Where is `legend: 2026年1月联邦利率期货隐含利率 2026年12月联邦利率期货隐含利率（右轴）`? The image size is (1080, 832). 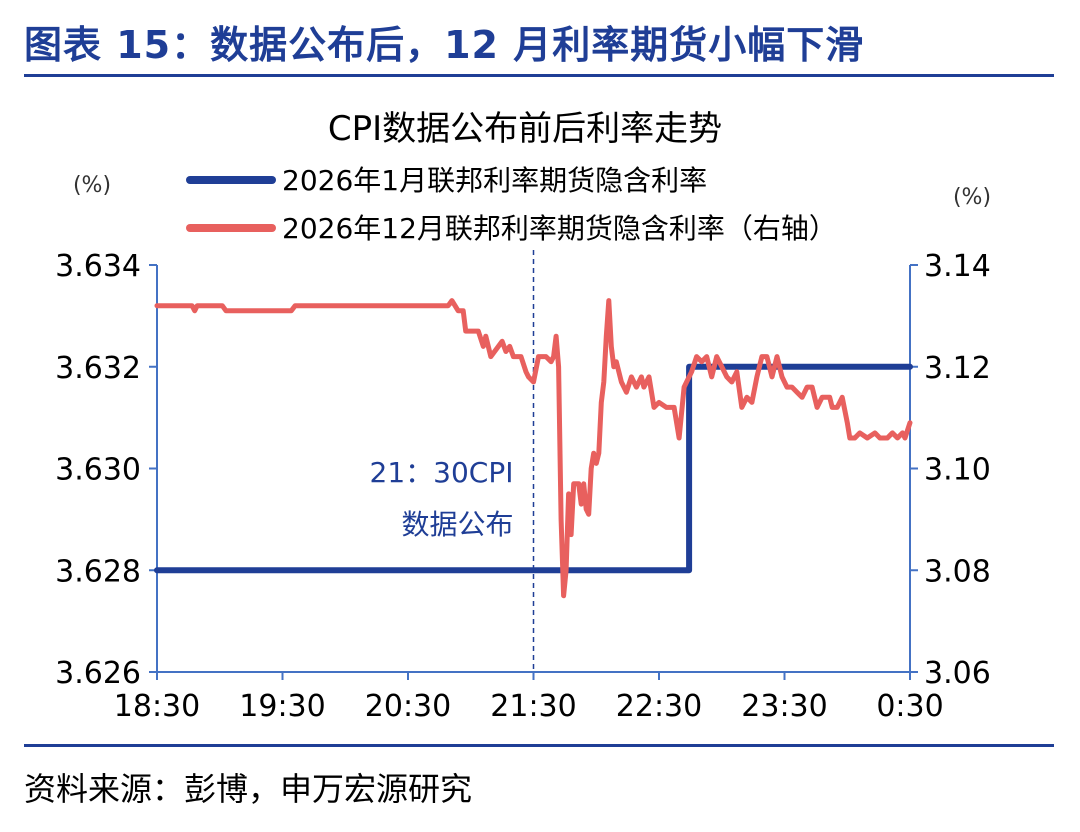 legend: 2026年1月联邦利率期货隐含利率 2026年12月联邦利率期货隐含利率（右轴） is located at coordinates (511, 204).